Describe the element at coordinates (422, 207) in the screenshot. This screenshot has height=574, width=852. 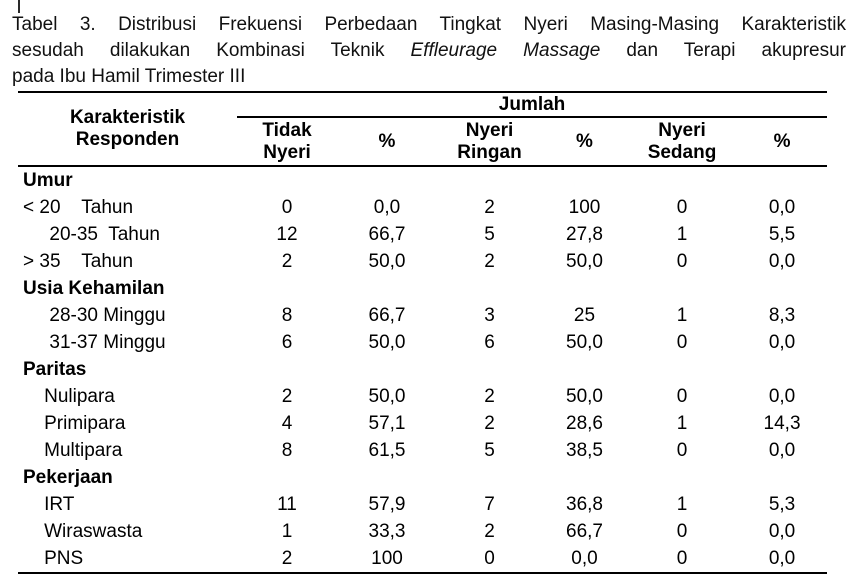
I see `table-row: < 20 Tahun 0 0,0 2 100 0 0,0` at that location.